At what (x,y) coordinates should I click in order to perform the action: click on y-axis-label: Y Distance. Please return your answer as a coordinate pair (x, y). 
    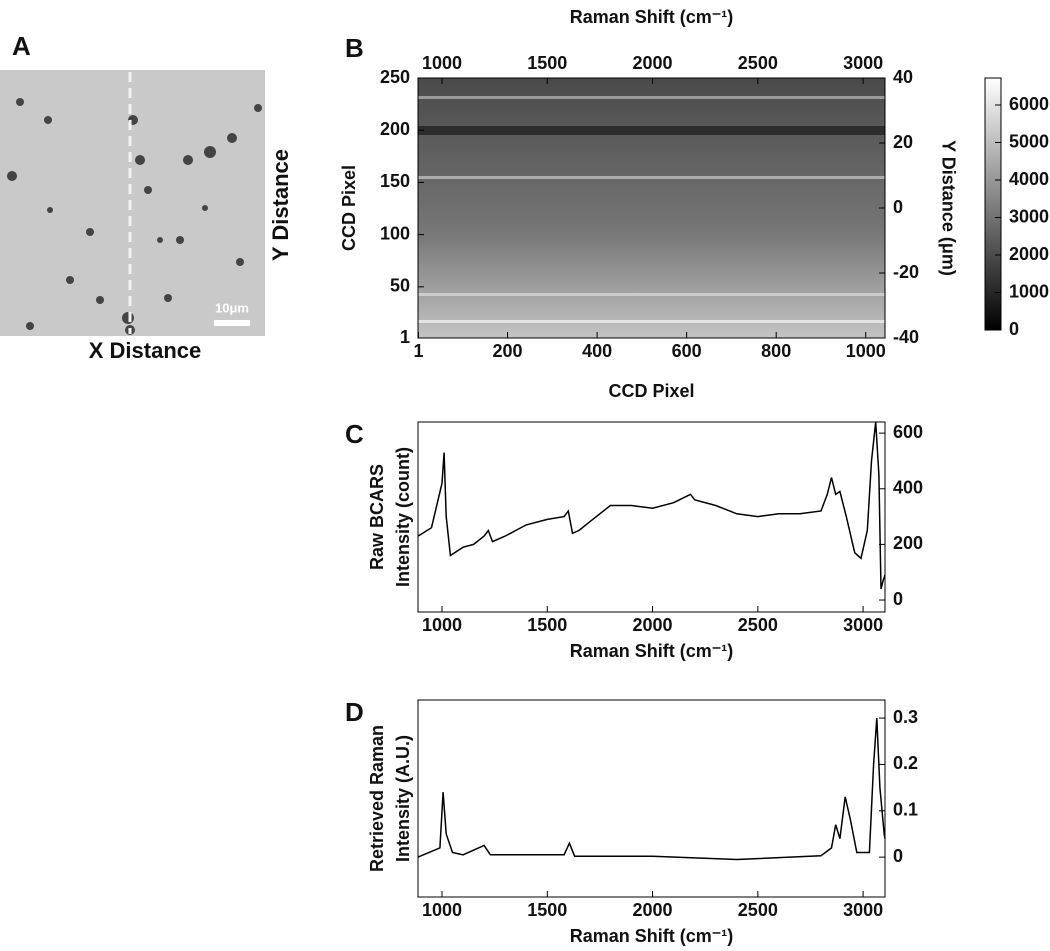
    Looking at the image, I should click on (280, 205).